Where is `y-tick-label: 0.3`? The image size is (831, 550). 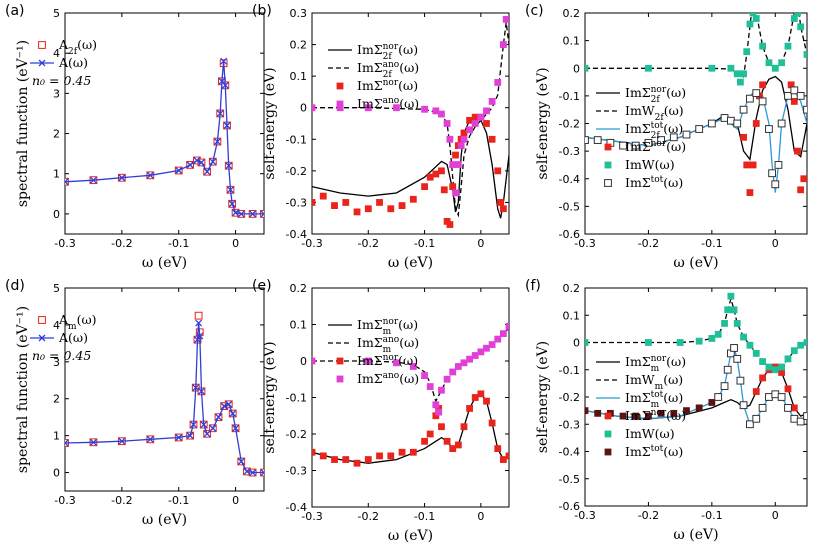 y-tick-label: 0.3 is located at coordinates (299, 13).